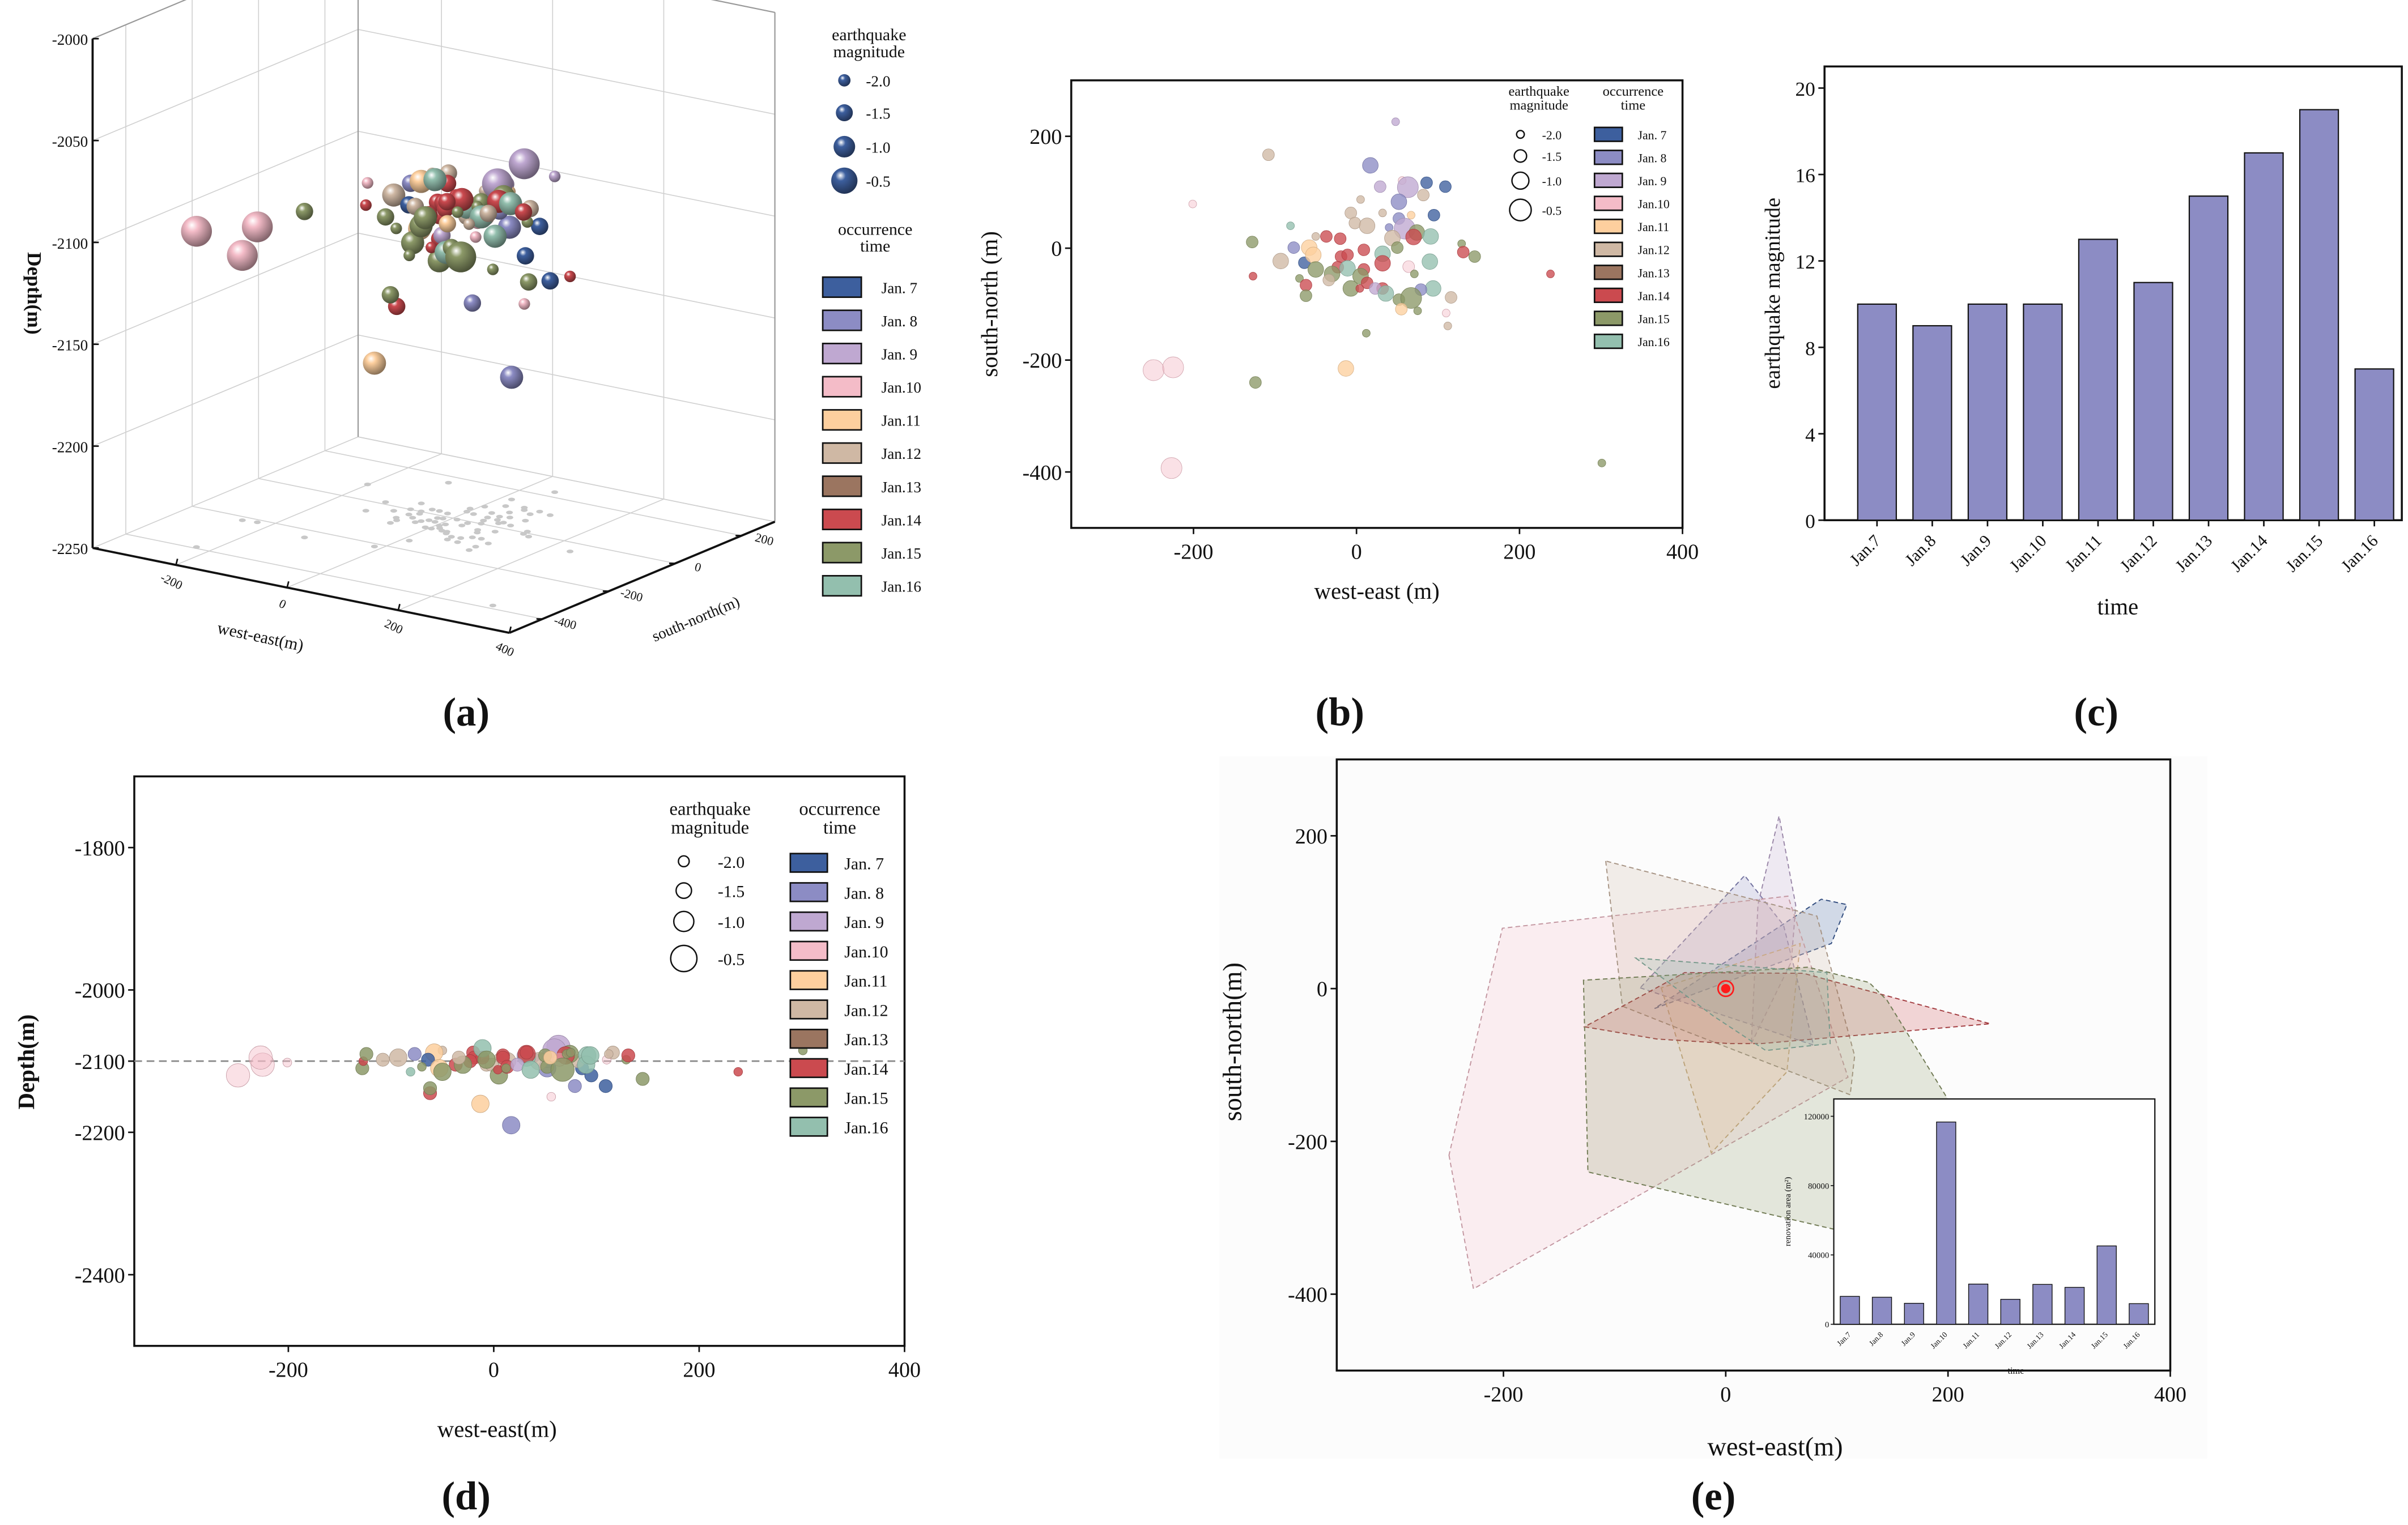  I want to click on west-east-tick-label: 400, so click(504, 649).